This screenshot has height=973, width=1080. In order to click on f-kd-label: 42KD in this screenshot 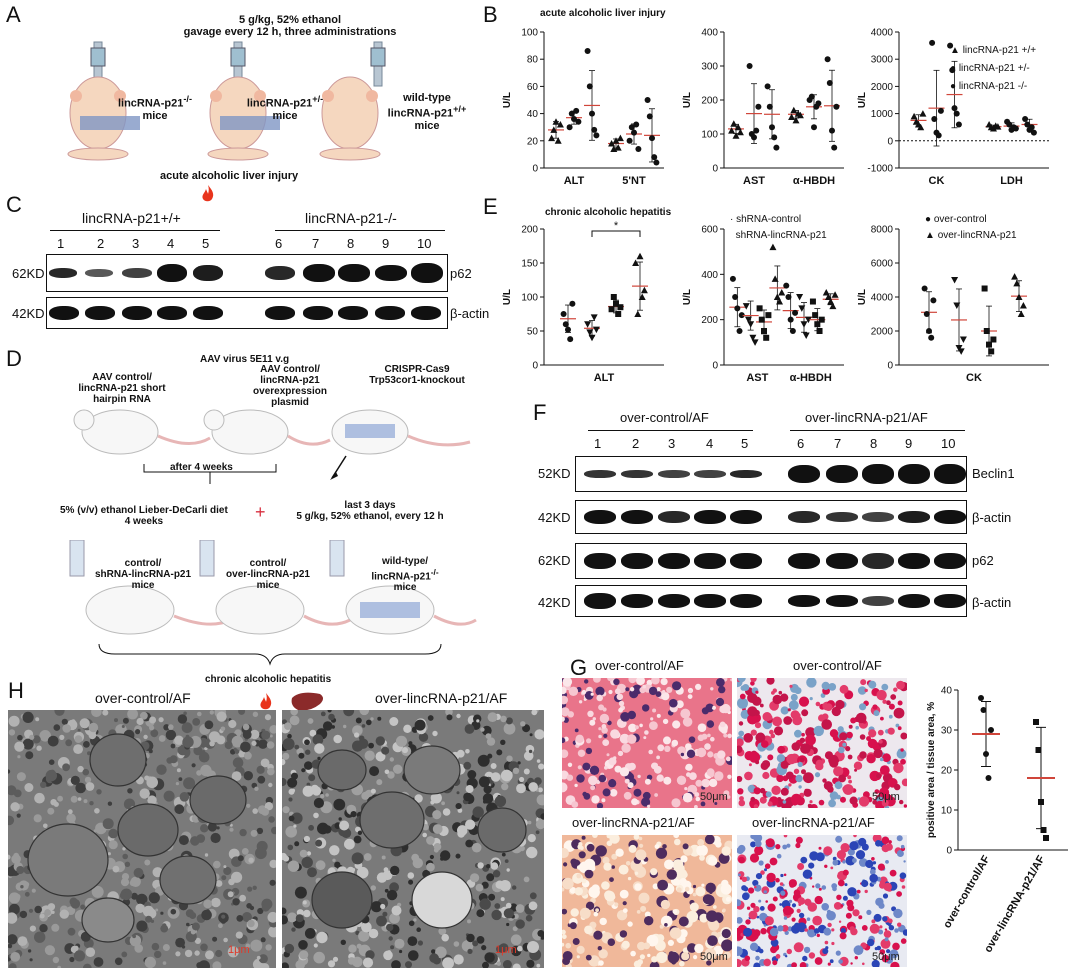, I will do `click(554, 602)`.